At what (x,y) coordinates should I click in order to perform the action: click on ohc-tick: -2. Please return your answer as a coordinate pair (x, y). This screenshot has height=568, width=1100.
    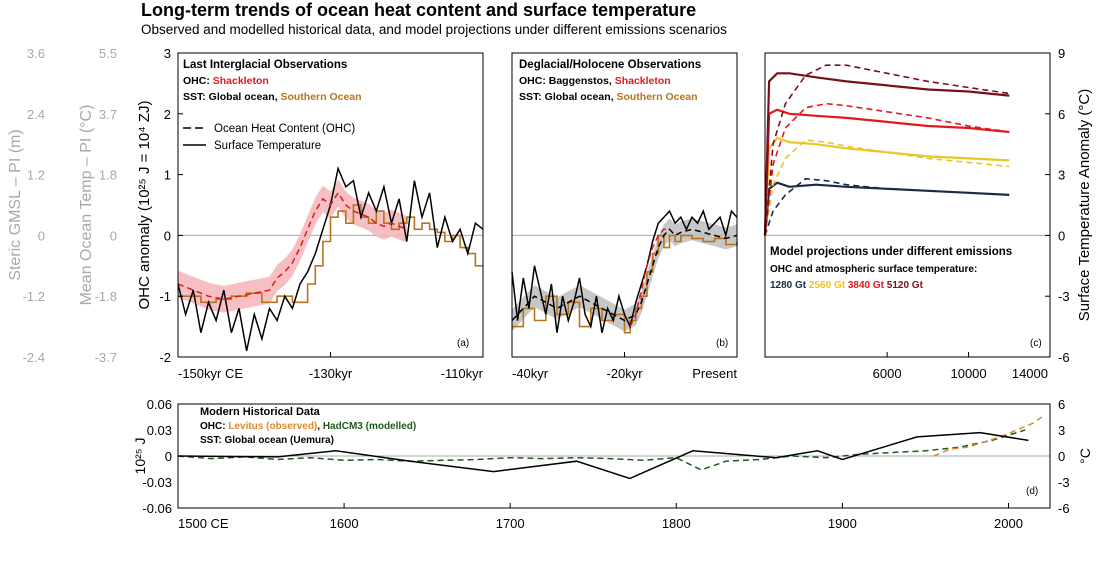
    Looking at the image, I should click on (165, 357).